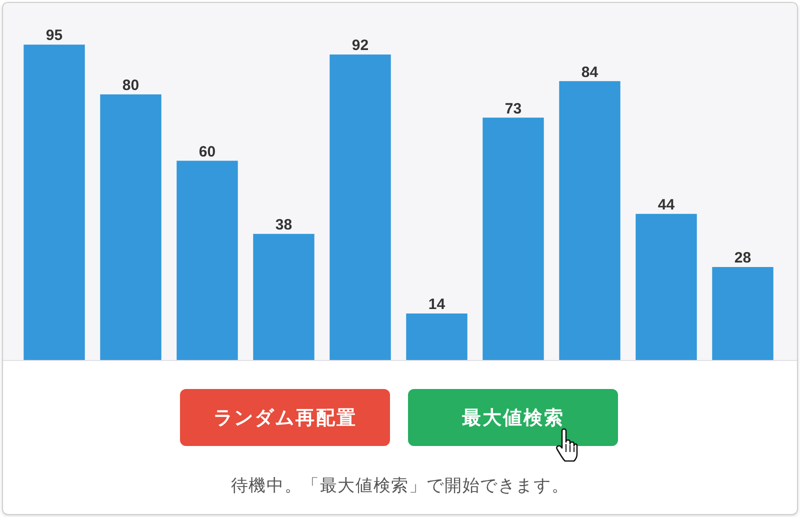 The height and width of the screenshot is (517, 800). I want to click on text: ランダム再配置, so click(285, 417).